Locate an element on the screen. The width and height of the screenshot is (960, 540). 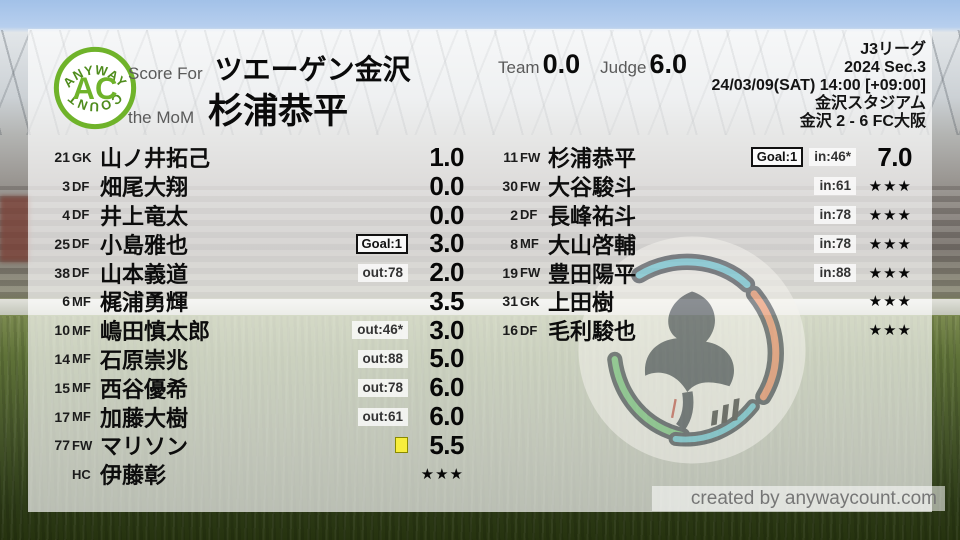
player-number: 4 is located at coordinates (66, 214).